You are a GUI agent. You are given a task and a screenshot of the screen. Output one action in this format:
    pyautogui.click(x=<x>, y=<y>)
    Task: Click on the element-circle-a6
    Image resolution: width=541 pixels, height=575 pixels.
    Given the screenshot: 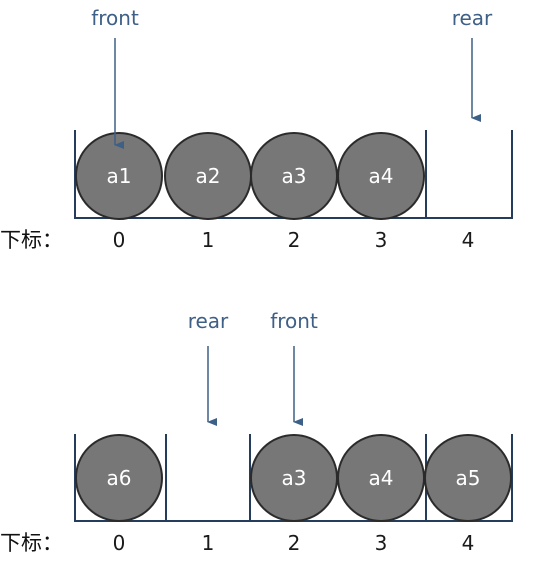 What is the action you would take?
    pyautogui.click(x=119, y=478)
    